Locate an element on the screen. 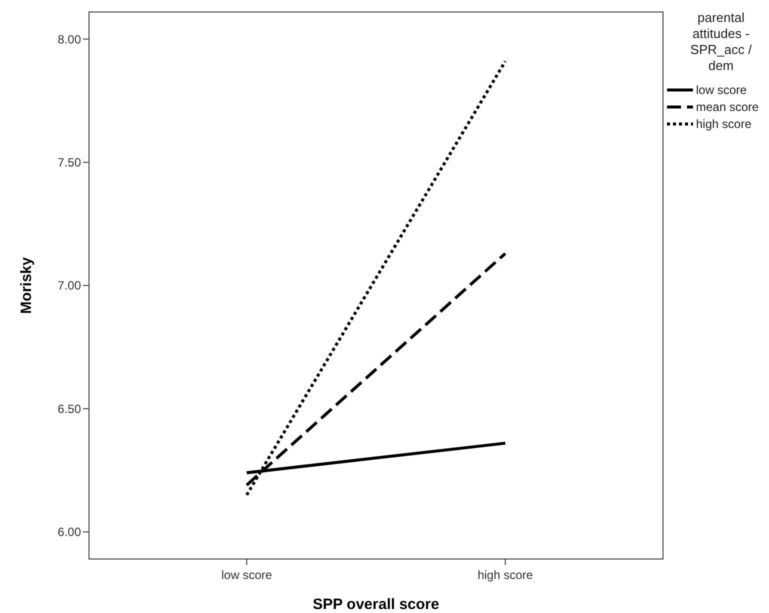  y-tick-label: 6.50 is located at coordinates (70, 409).